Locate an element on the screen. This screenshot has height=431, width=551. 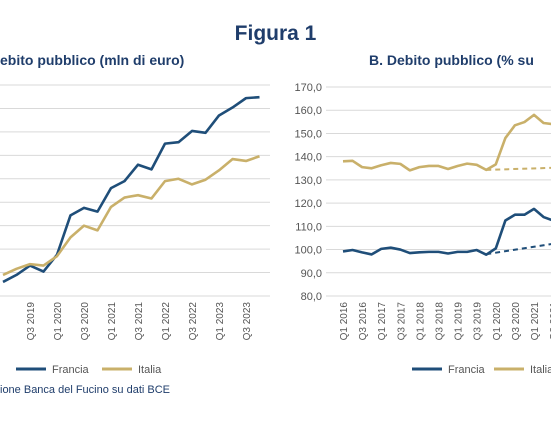
x-tick-label: Q3 2018 is located at coordinates (440, 321).